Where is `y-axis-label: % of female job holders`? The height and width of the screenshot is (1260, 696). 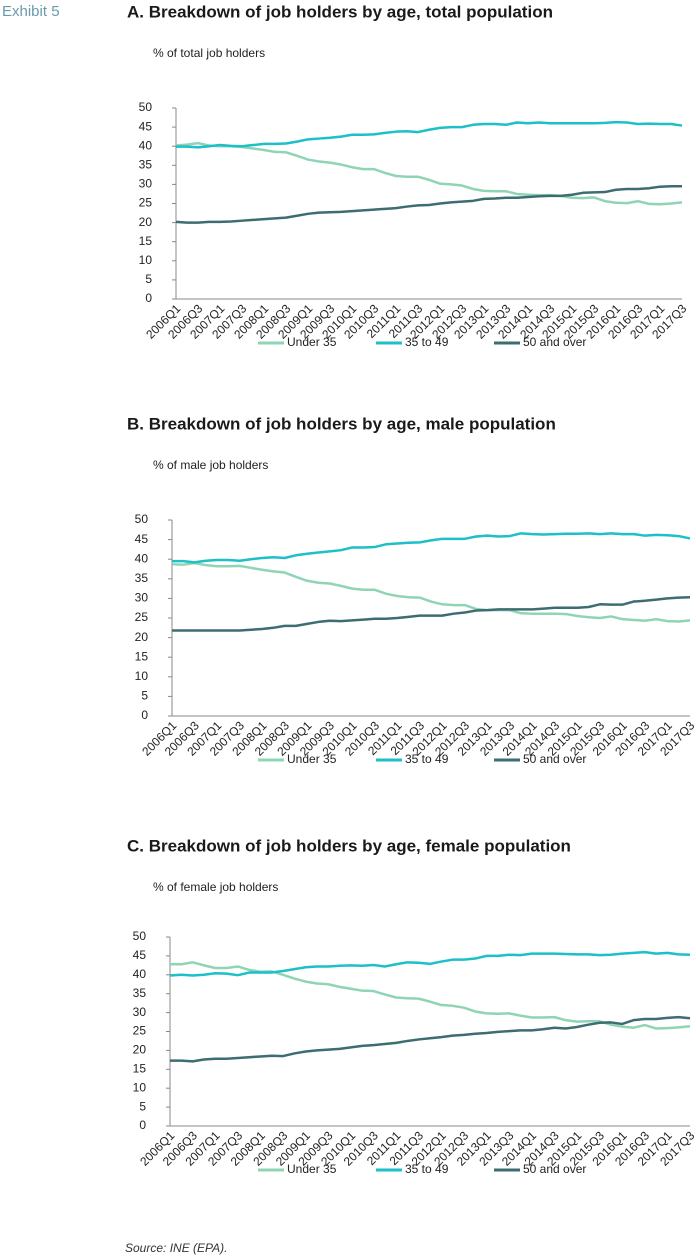
y-axis-label: % of female job holders is located at coordinates (215, 887).